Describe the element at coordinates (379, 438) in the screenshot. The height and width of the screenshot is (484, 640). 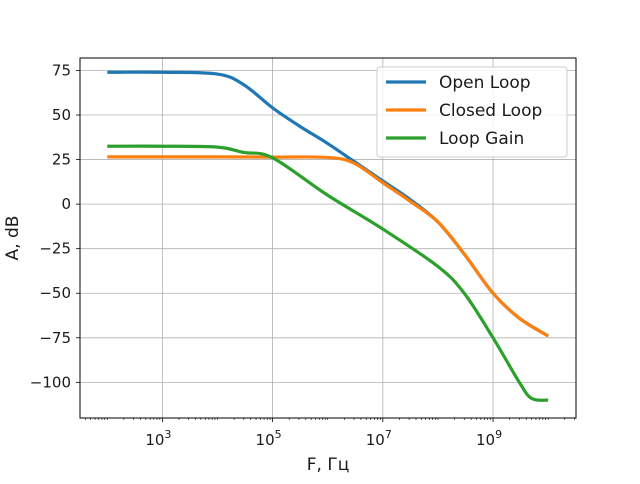
I see `x-tick-label: 10⁷` at that location.